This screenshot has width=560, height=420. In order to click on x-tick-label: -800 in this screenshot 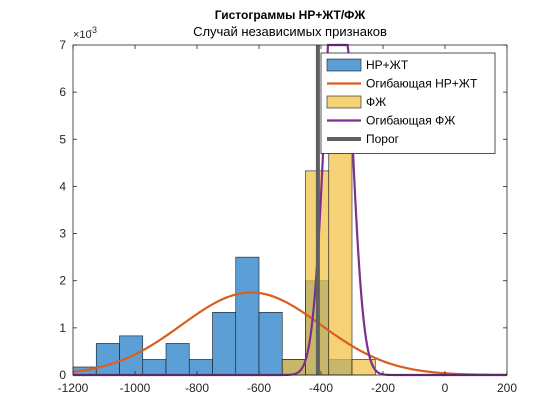, I will do `click(197, 388)`.